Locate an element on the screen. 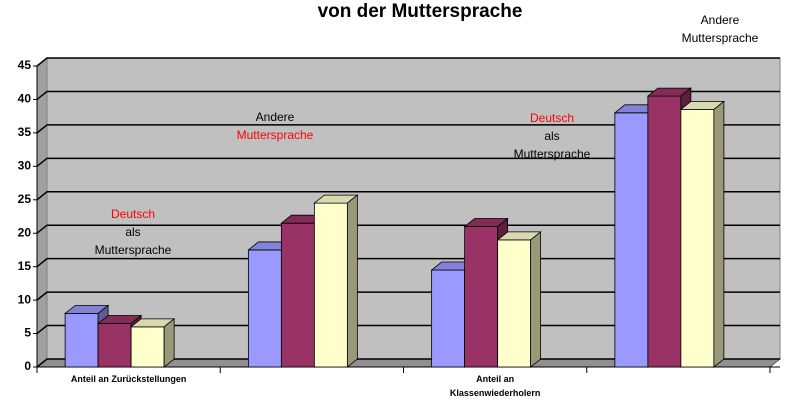 The height and width of the screenshot is (404, 786). y-tick-label: 15 is located at coordinates (25, 266).